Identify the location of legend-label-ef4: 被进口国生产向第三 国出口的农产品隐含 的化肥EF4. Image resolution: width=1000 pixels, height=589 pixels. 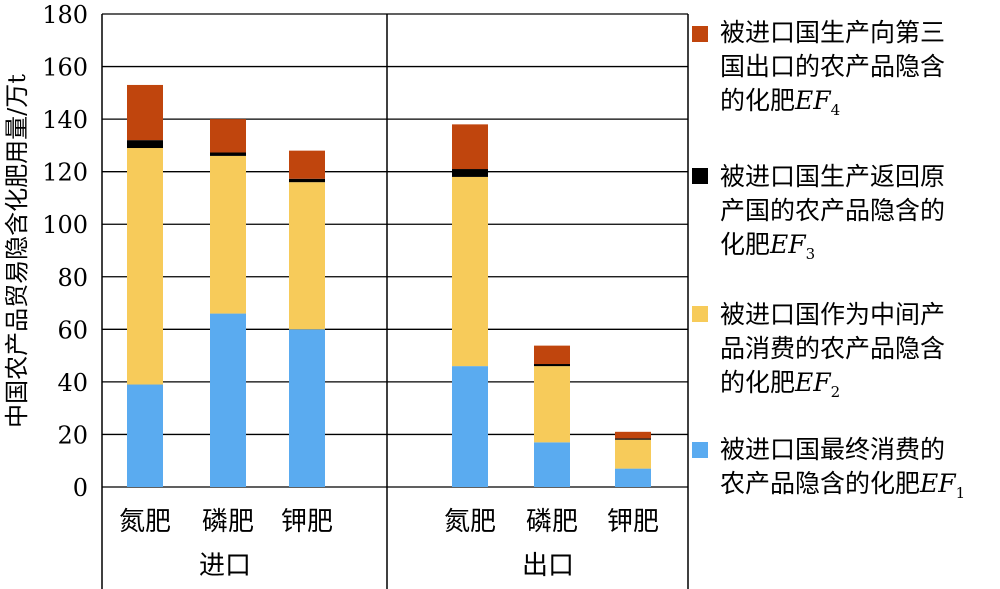
(855, 71).